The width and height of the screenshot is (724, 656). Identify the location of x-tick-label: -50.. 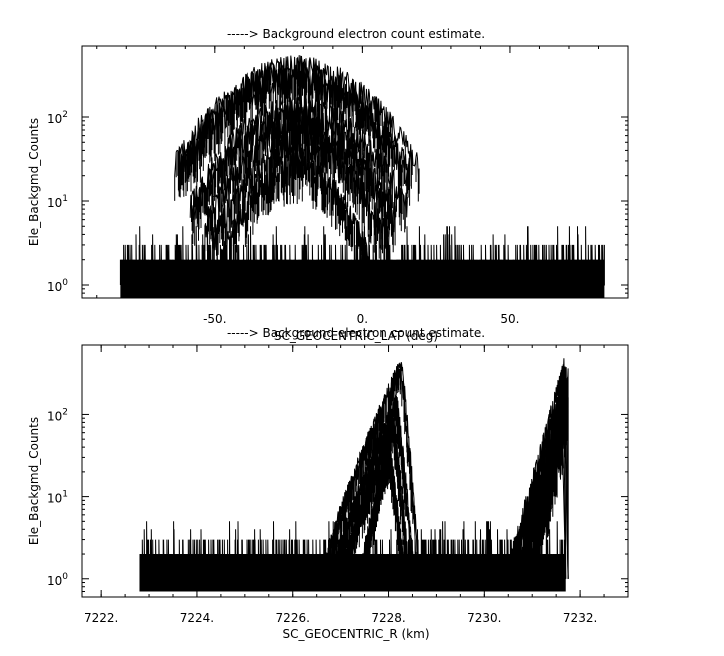
(214, 319).